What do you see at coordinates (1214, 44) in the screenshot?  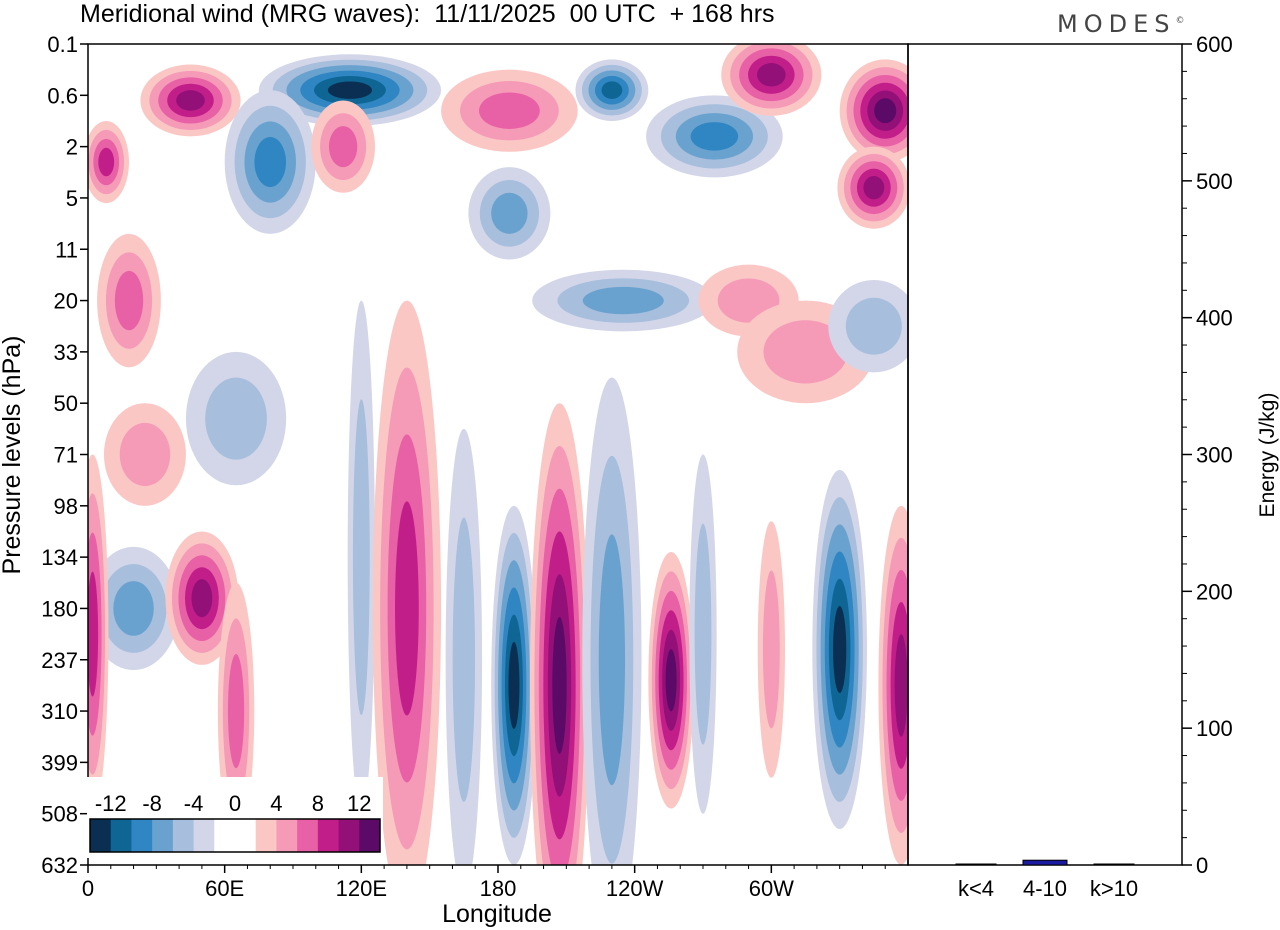 I see `energy-tick-label: 600` at bounding box center [1214, 44].